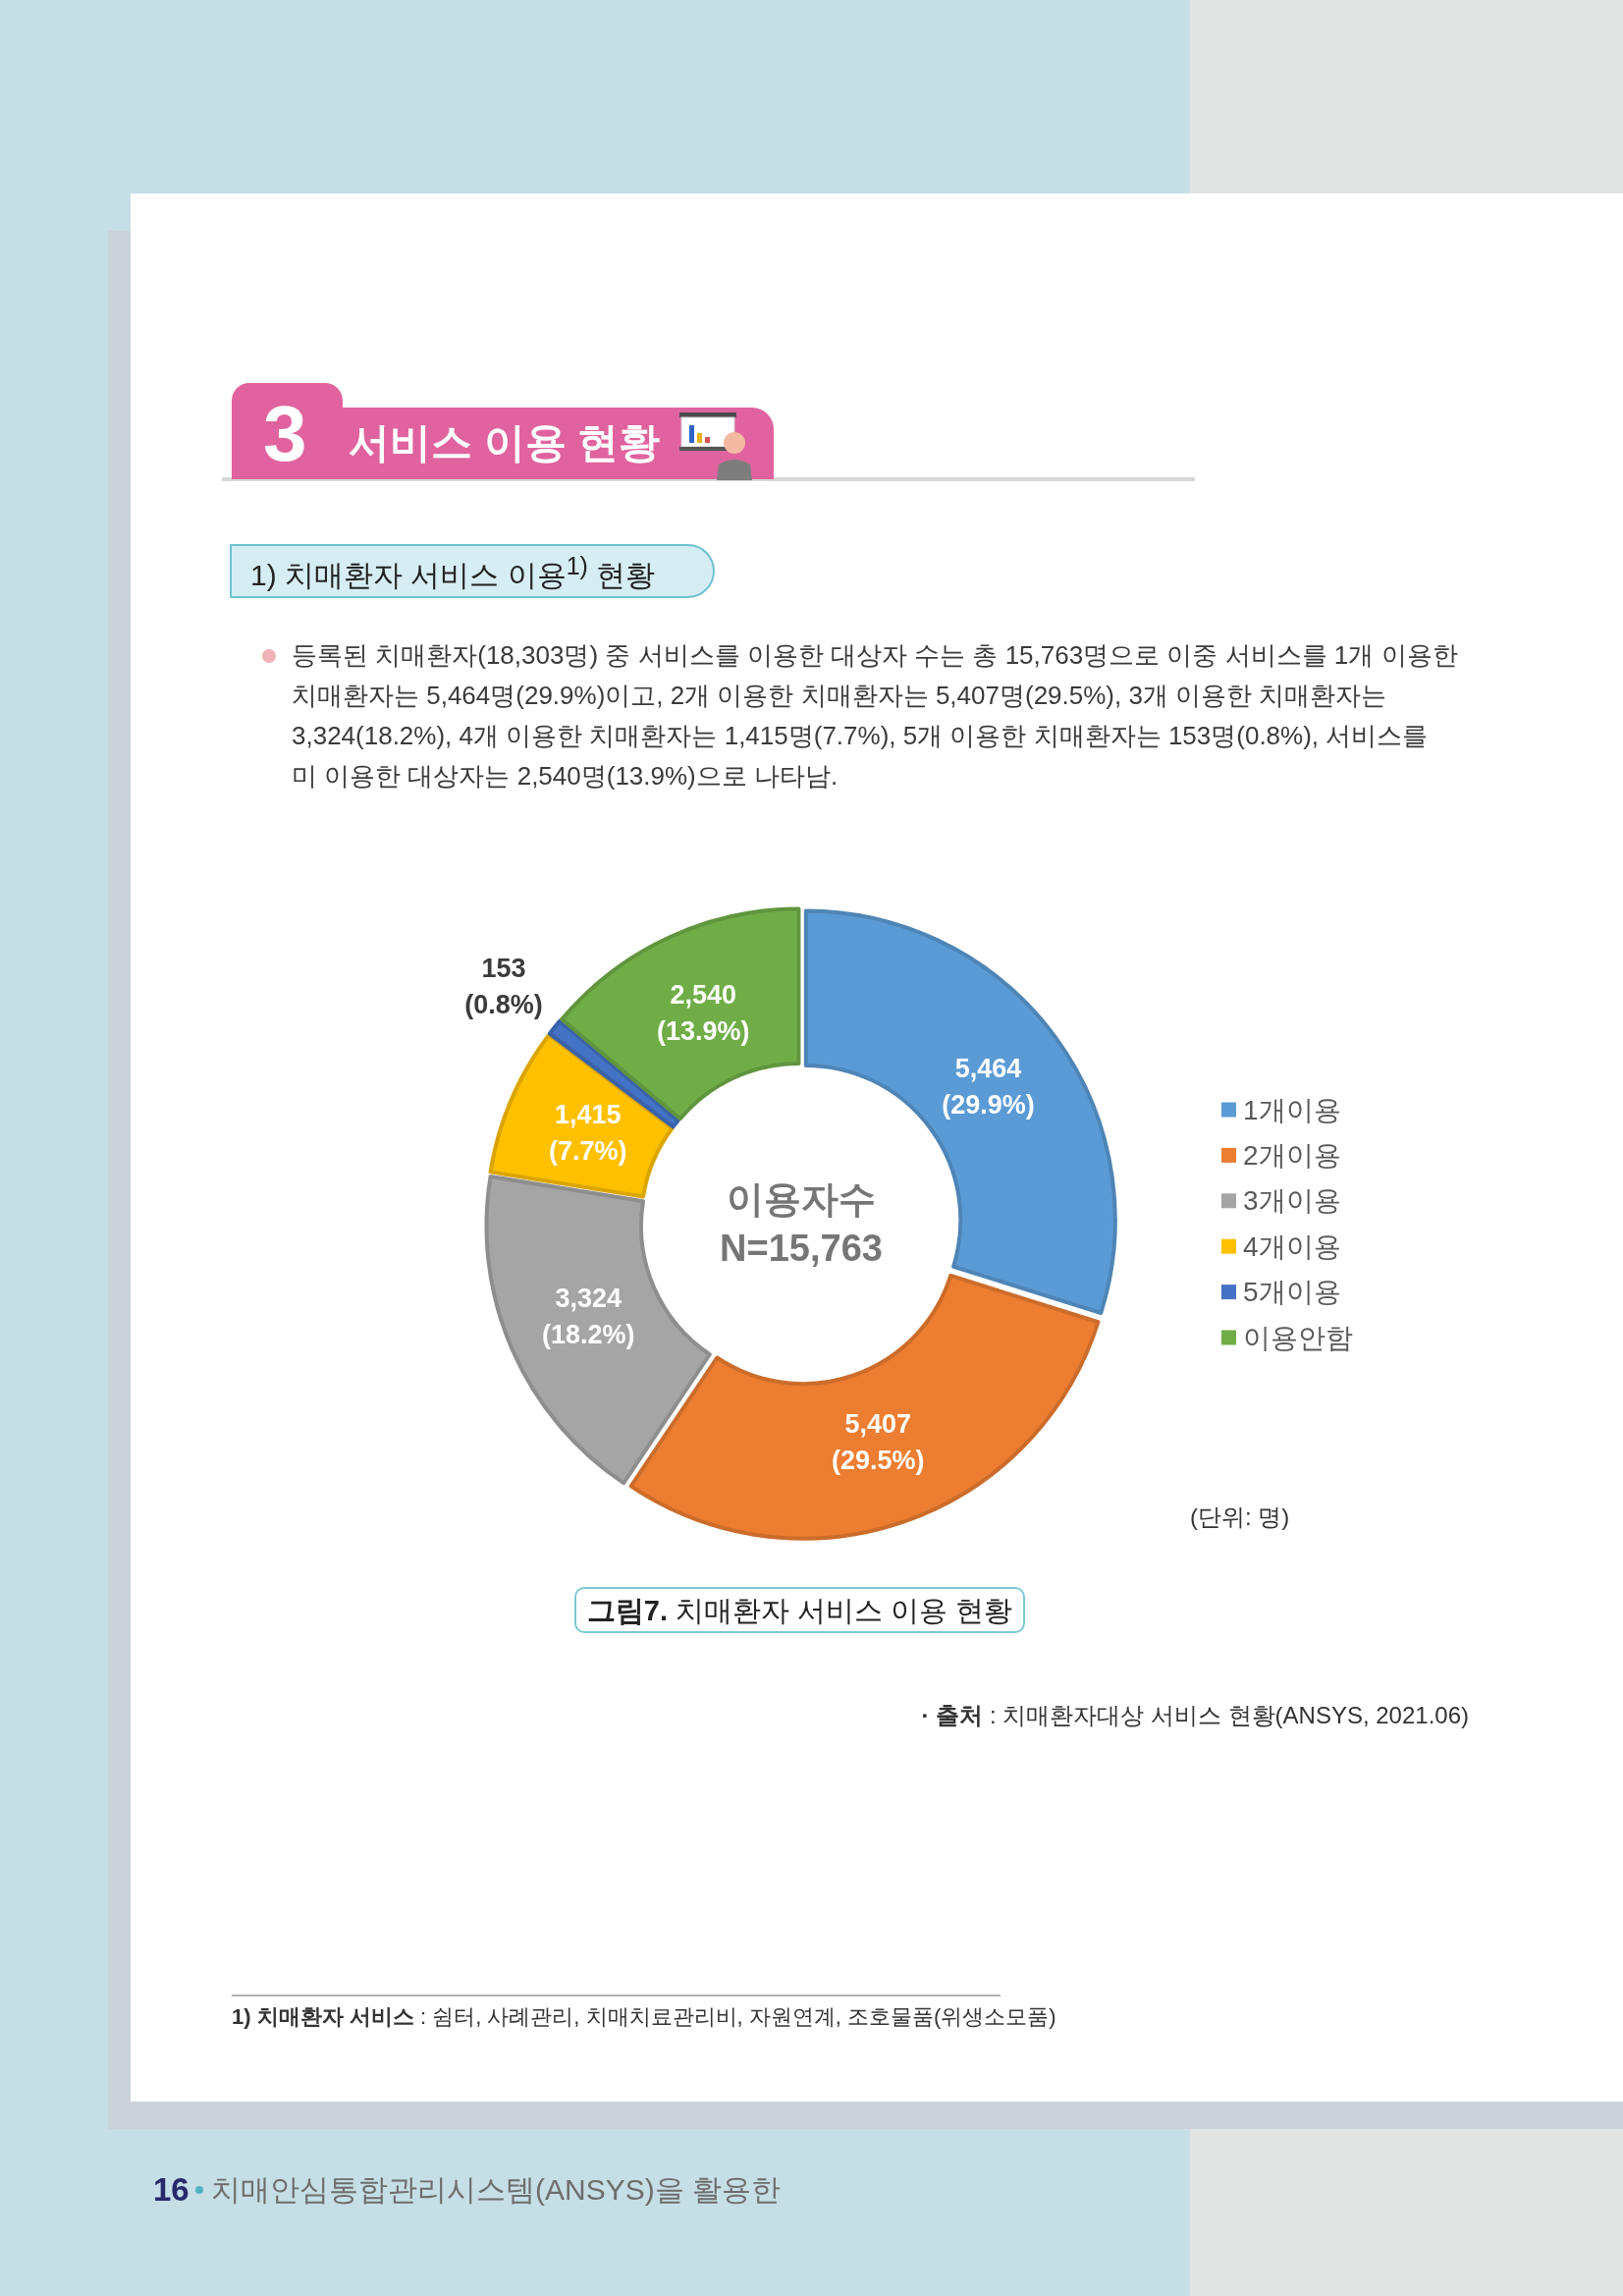 This screenshot has width=1623, height=2296. Describe the element at coordinates (1292, 1246) in the screenshot. I see `legend-label: 4개이용` at that location.